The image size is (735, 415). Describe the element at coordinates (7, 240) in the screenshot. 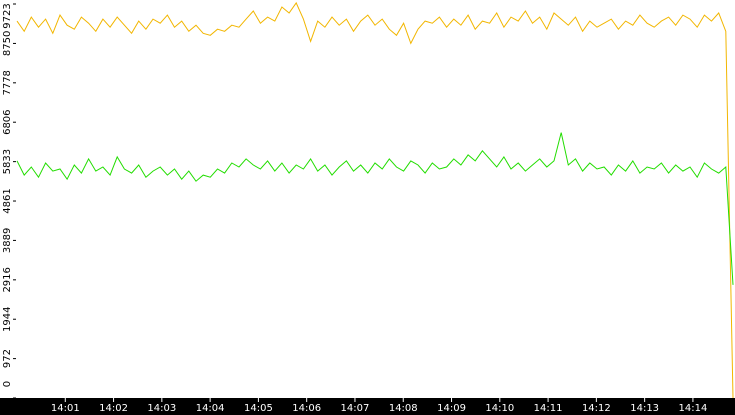

I see `y-tick-label: 3889` at that location.